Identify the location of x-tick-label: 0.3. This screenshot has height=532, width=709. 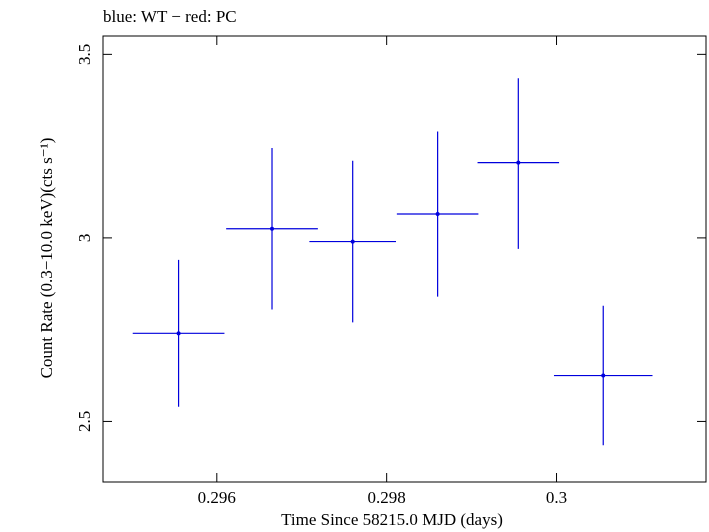
(556, 497).